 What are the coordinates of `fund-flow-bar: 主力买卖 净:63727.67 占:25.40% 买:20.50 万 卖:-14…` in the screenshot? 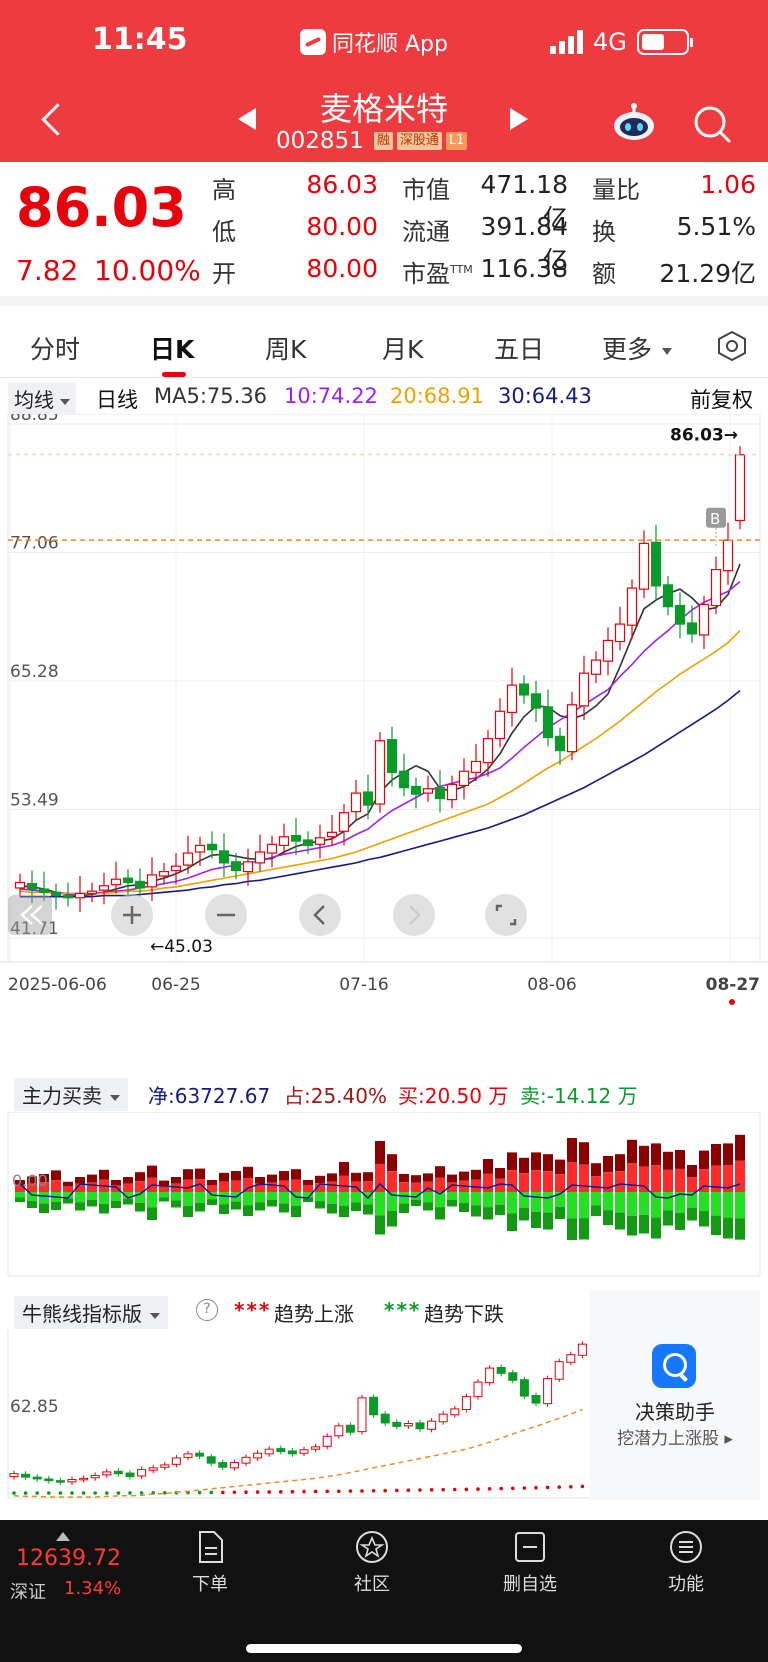 It's located at (384, 1092).